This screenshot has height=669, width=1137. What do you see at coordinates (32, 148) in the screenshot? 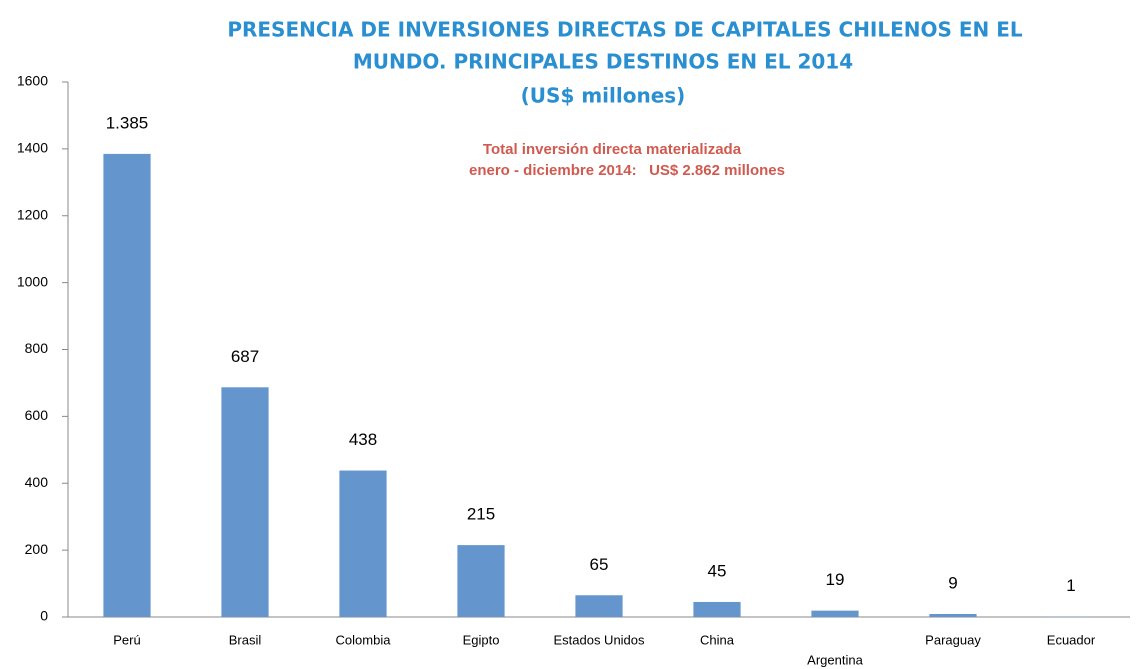
I see `y-tick-label: 1400` at bounding box center [32, 148].